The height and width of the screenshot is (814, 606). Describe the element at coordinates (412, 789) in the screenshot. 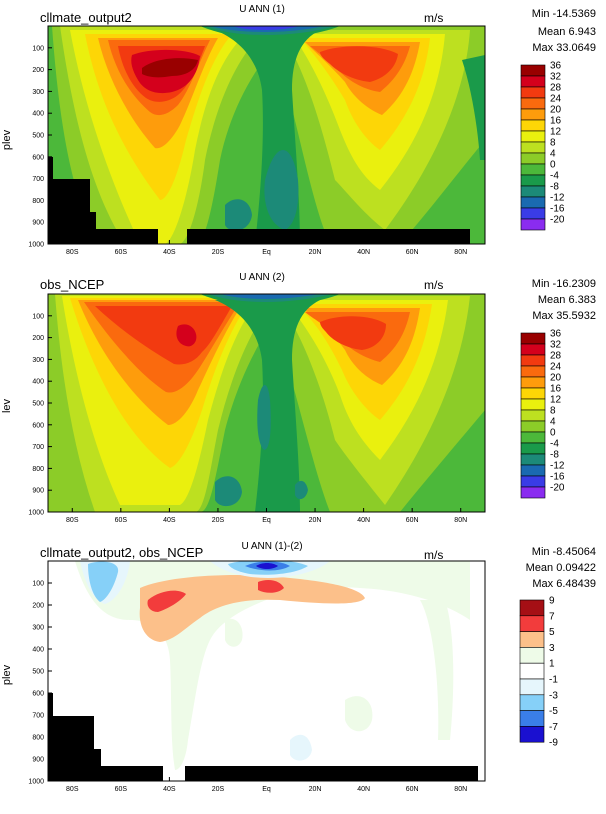

I see `x-tick-label: 60N` at that location.